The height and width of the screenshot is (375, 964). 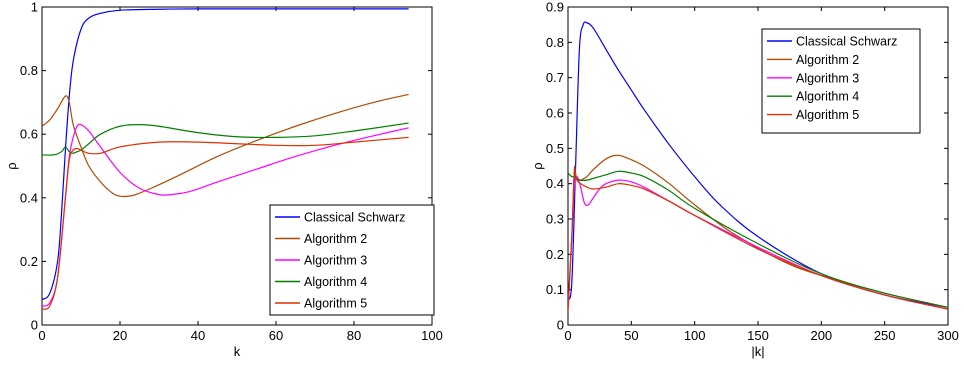 I want to click on y-tick-label: 0.1, so click(x=555, y=289).